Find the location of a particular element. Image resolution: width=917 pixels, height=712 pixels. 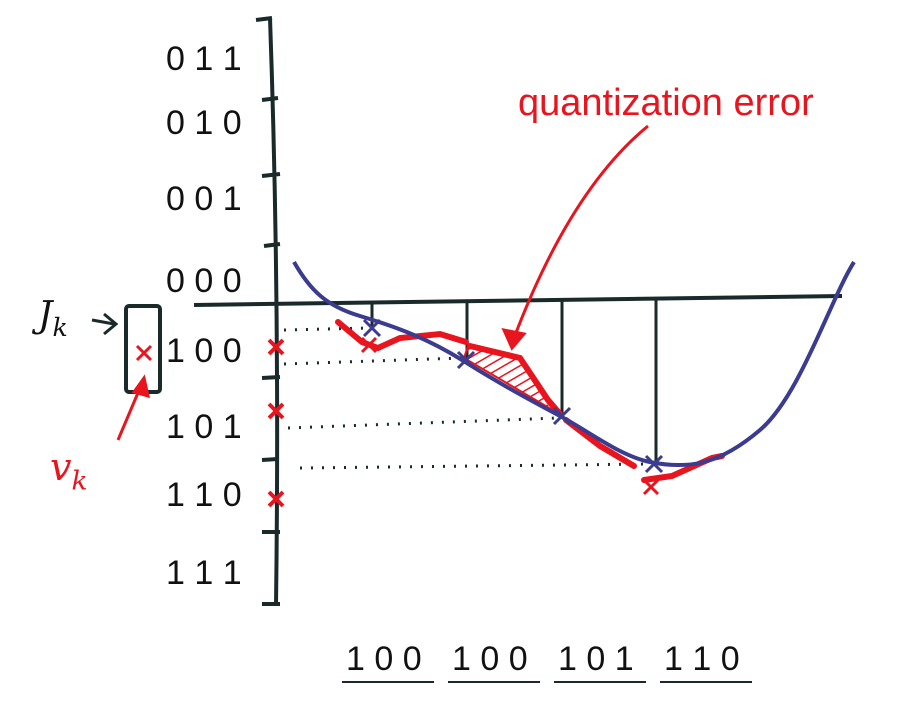

level-label-100: 1 0 0 is located at coordinates (204, 351).